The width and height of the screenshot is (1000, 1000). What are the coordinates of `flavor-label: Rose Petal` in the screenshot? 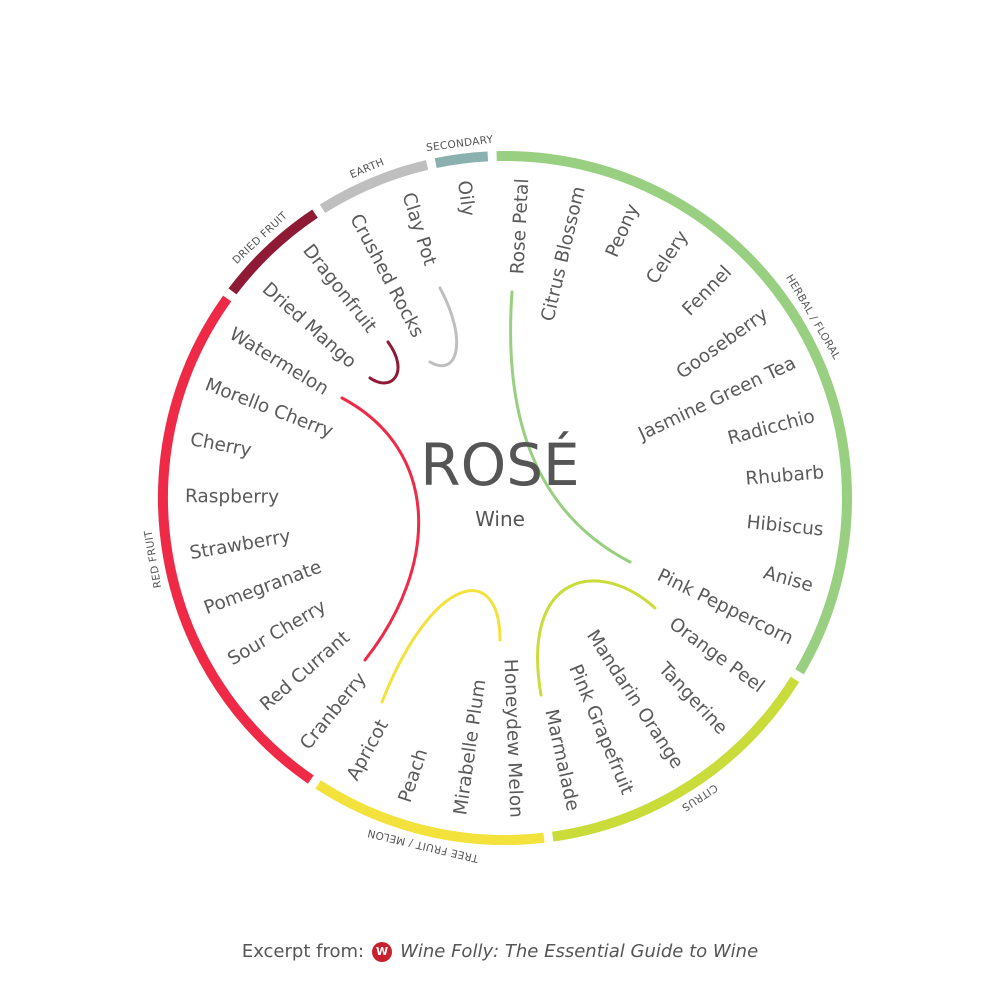 It's located at (520, 226).